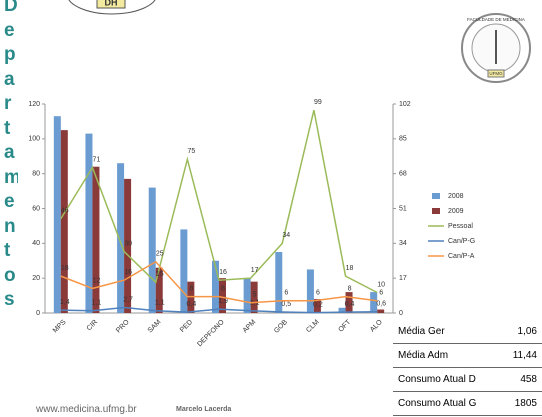  I want to click on logo-arc, so click(112, 7).